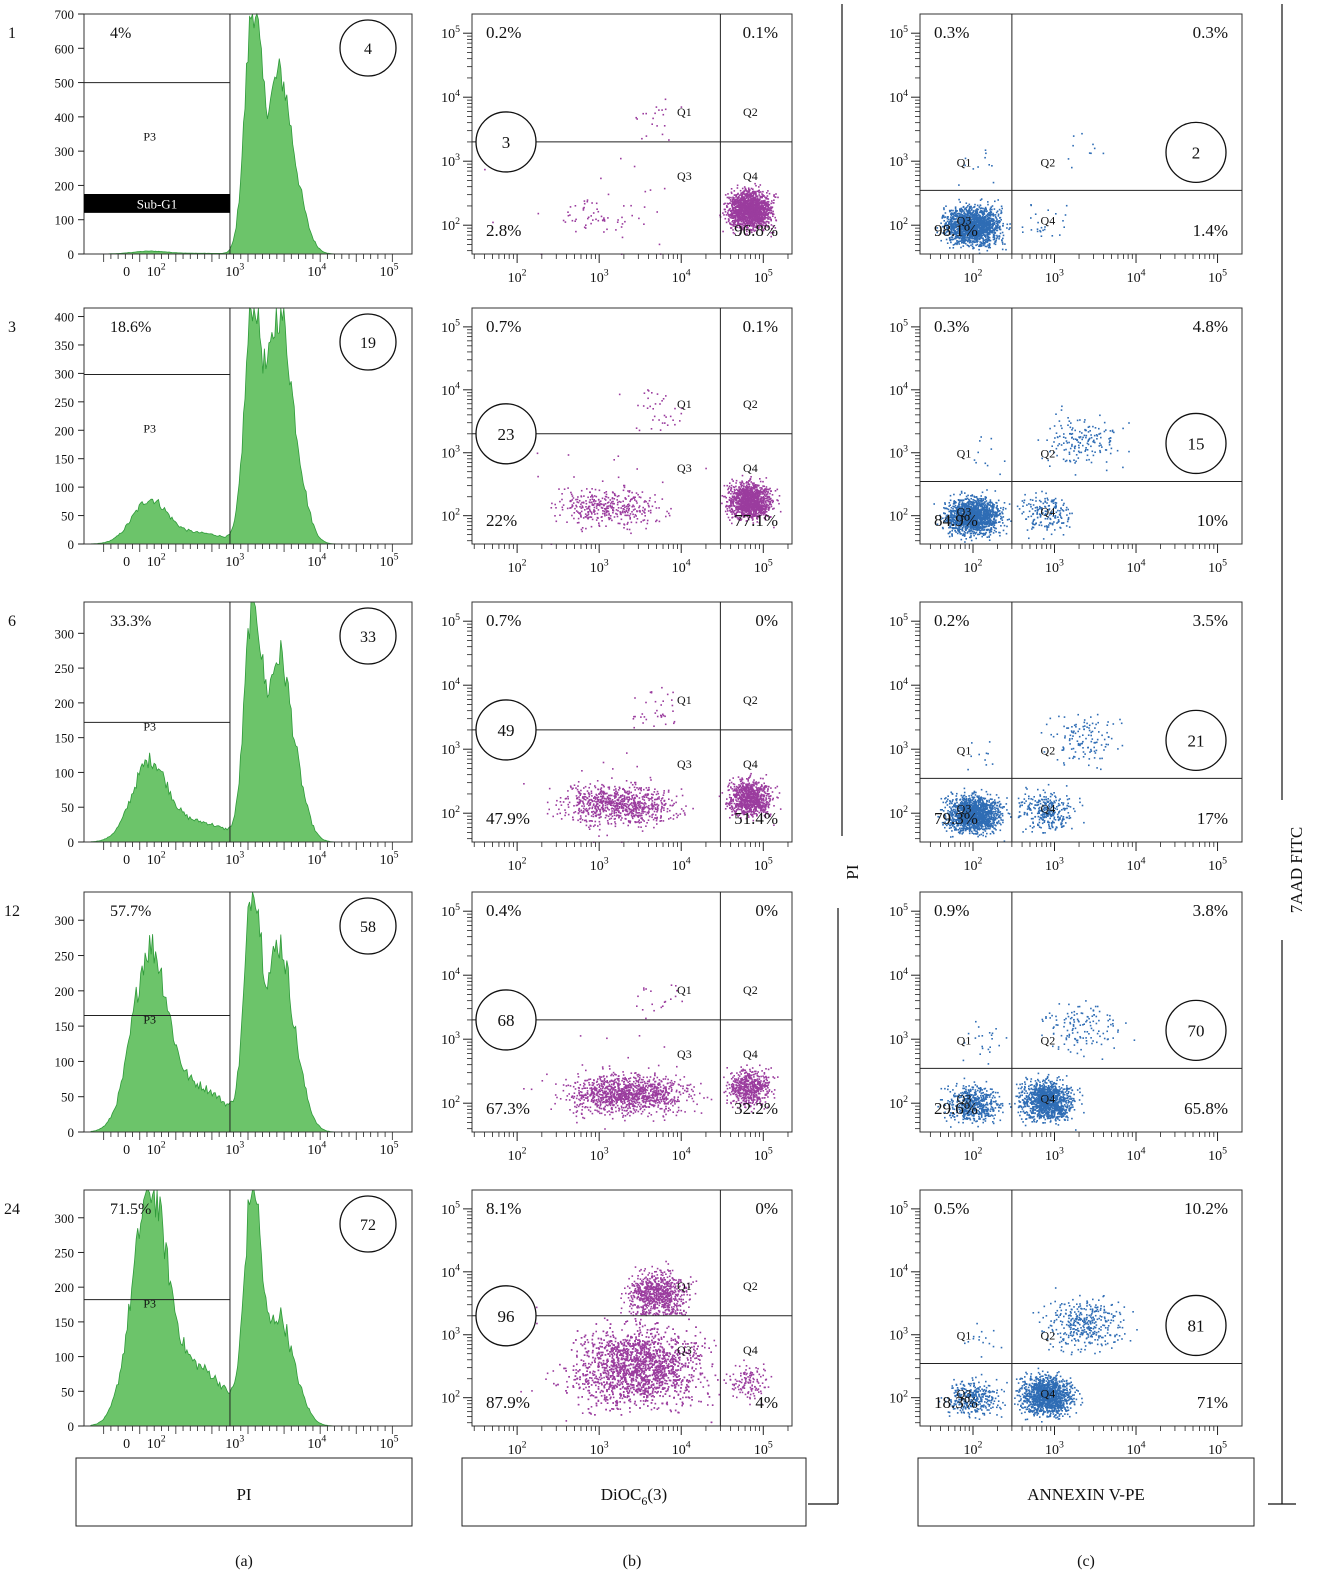 The height and width of the screenshot is (1576, 1320). Describe the element at coordinates (126, 562) in the screenshot. I see `x-tick-label: 0` at that location.